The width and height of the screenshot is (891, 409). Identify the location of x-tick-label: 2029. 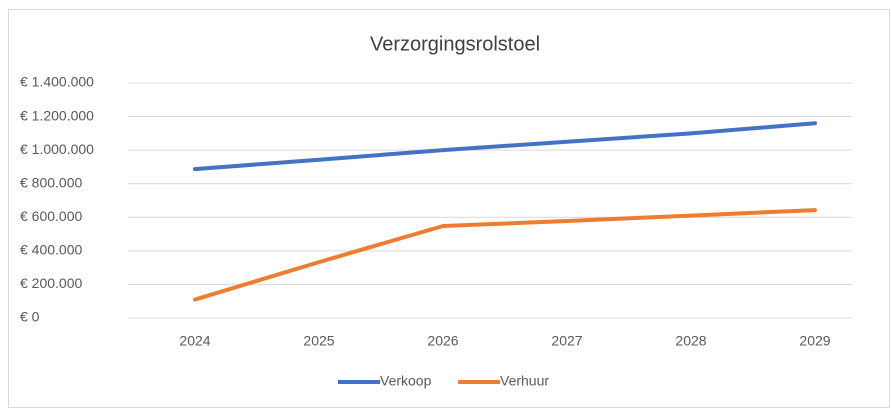
(814, 341).